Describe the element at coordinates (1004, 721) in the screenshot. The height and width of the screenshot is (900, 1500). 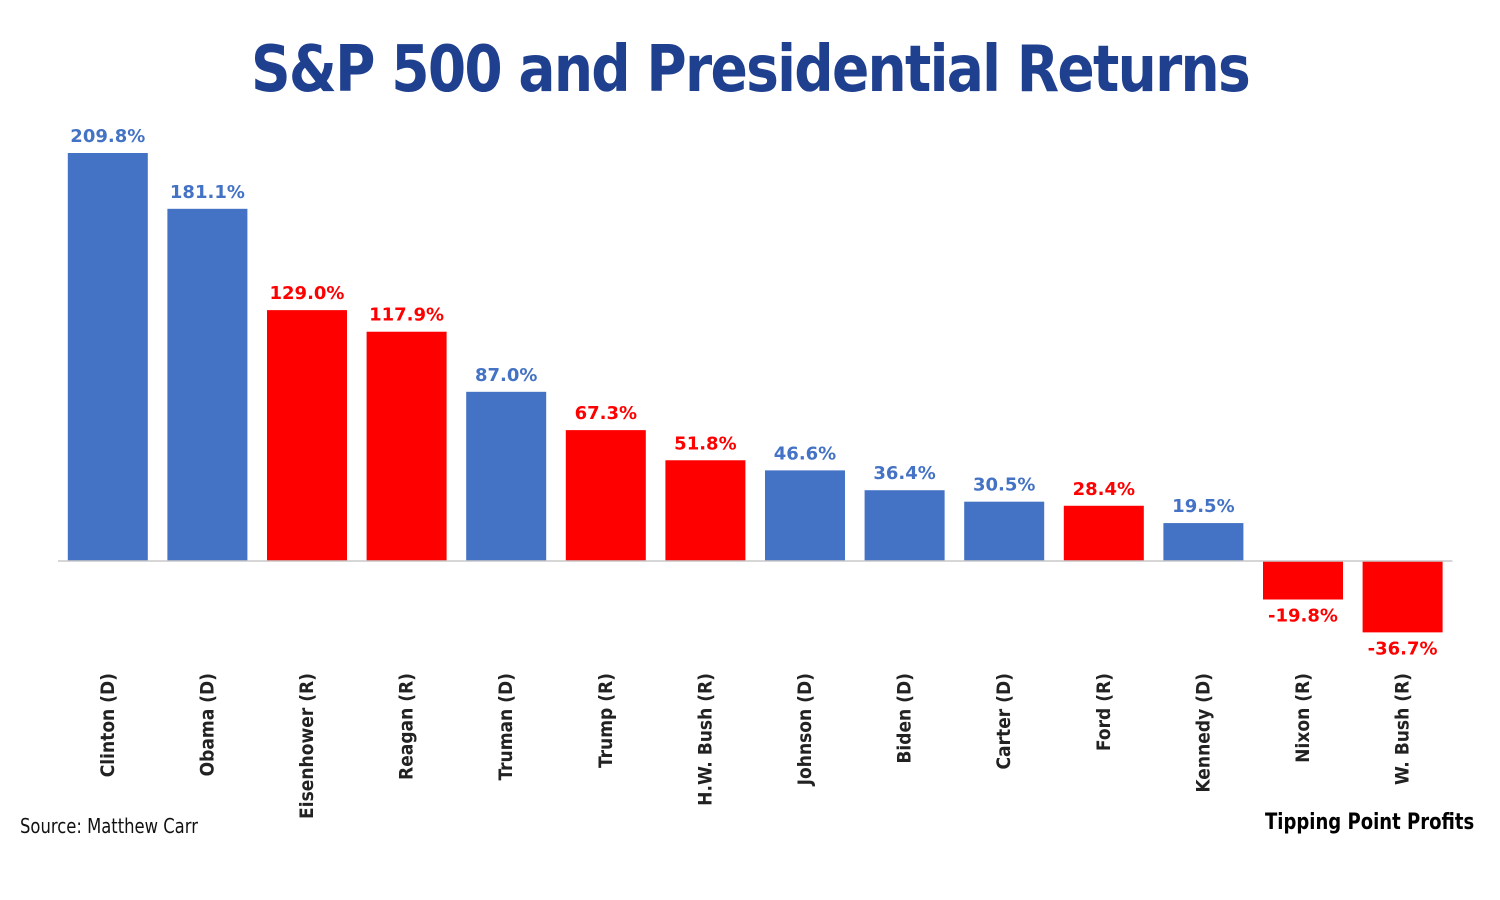
I see `category-label: Carter (D)` at that location.